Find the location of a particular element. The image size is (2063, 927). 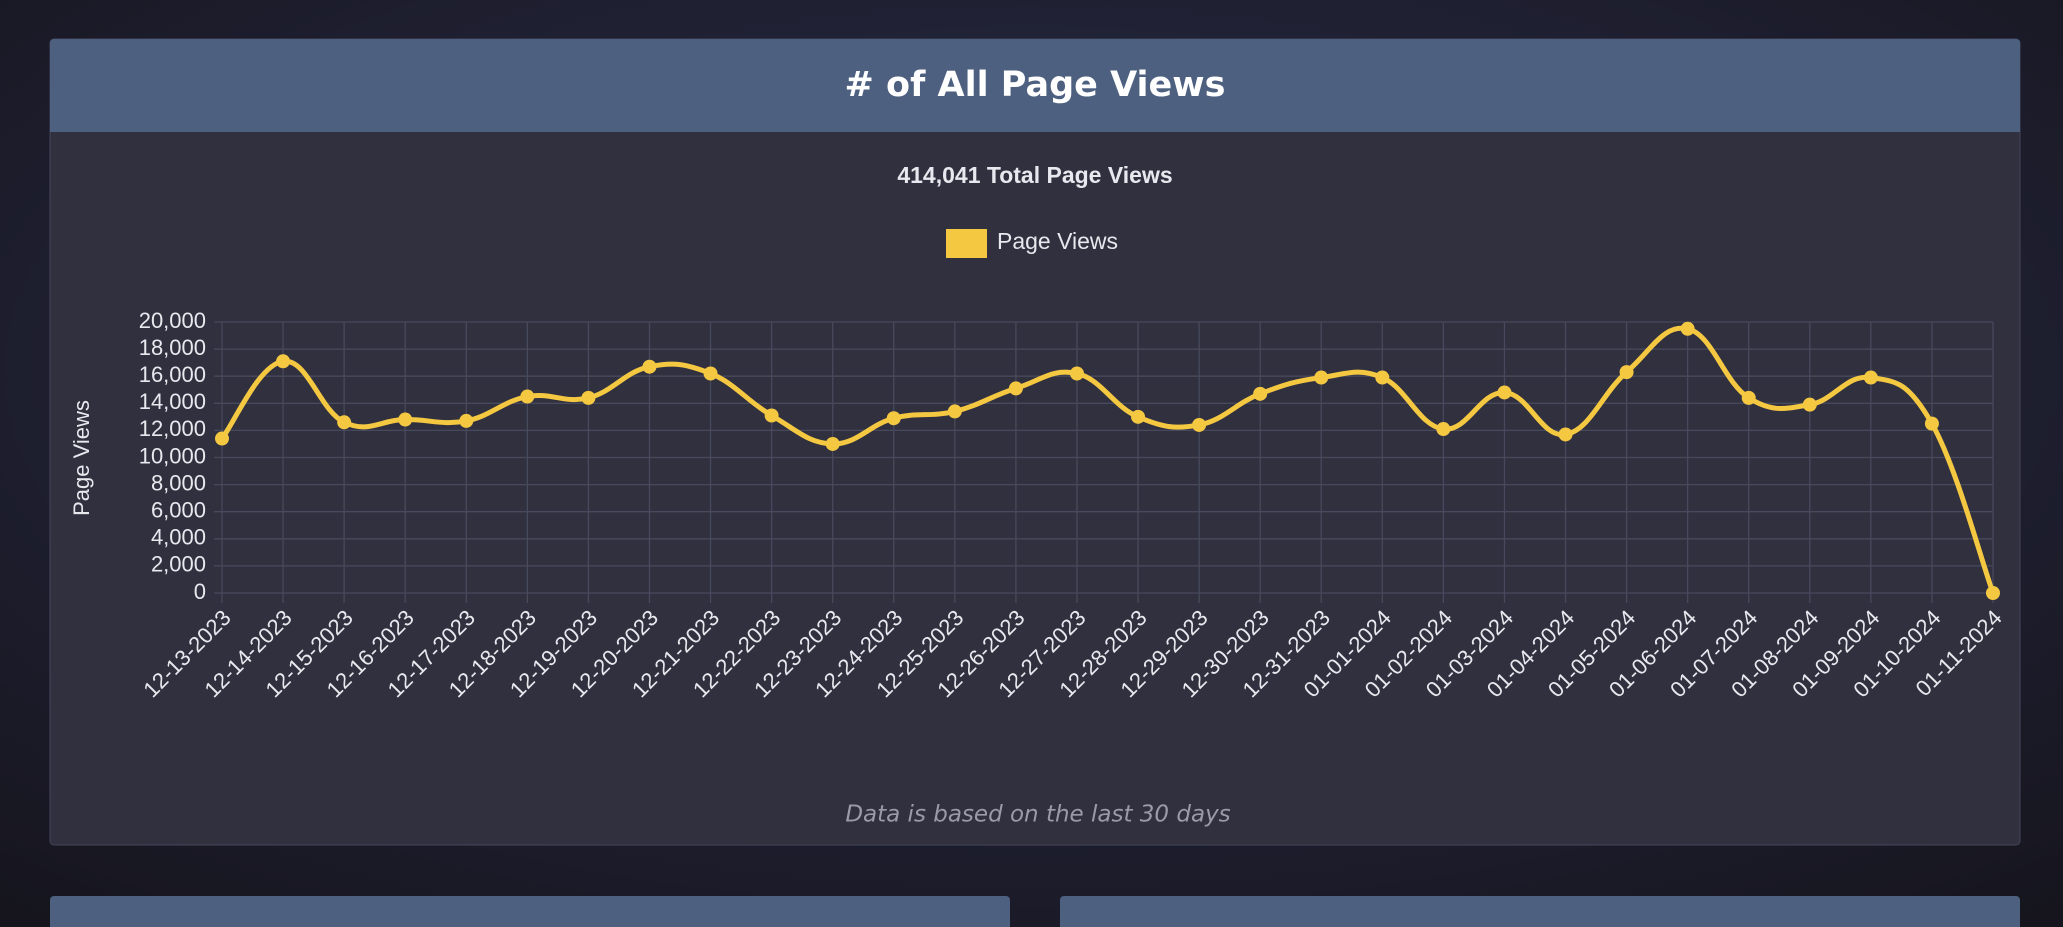

y-tick-label: 0 is located at coordinates (200, 591).